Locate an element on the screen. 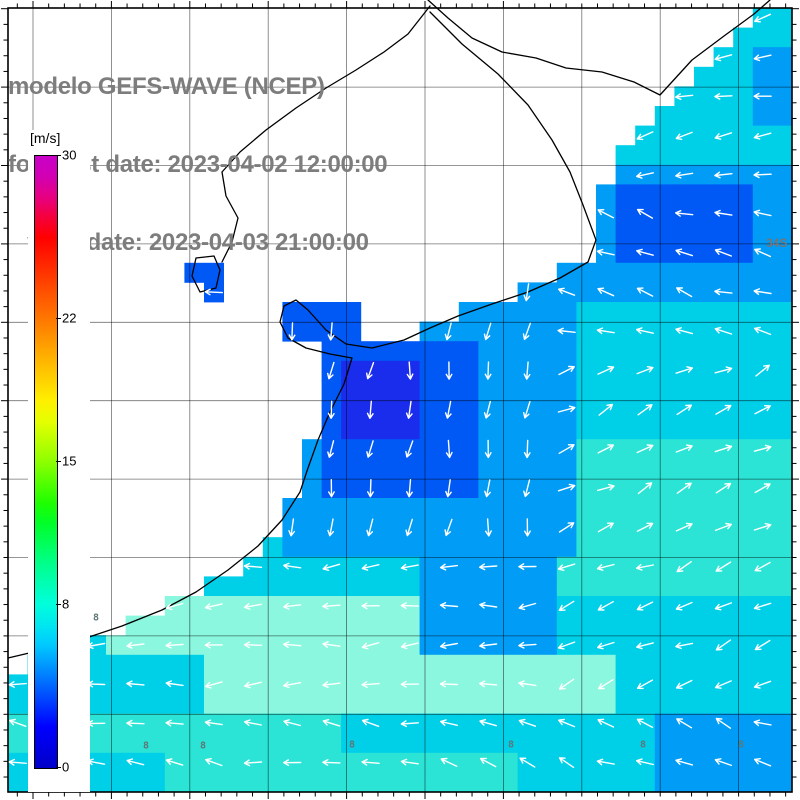  colorbar-gradient is located at coordinates (46, 462).